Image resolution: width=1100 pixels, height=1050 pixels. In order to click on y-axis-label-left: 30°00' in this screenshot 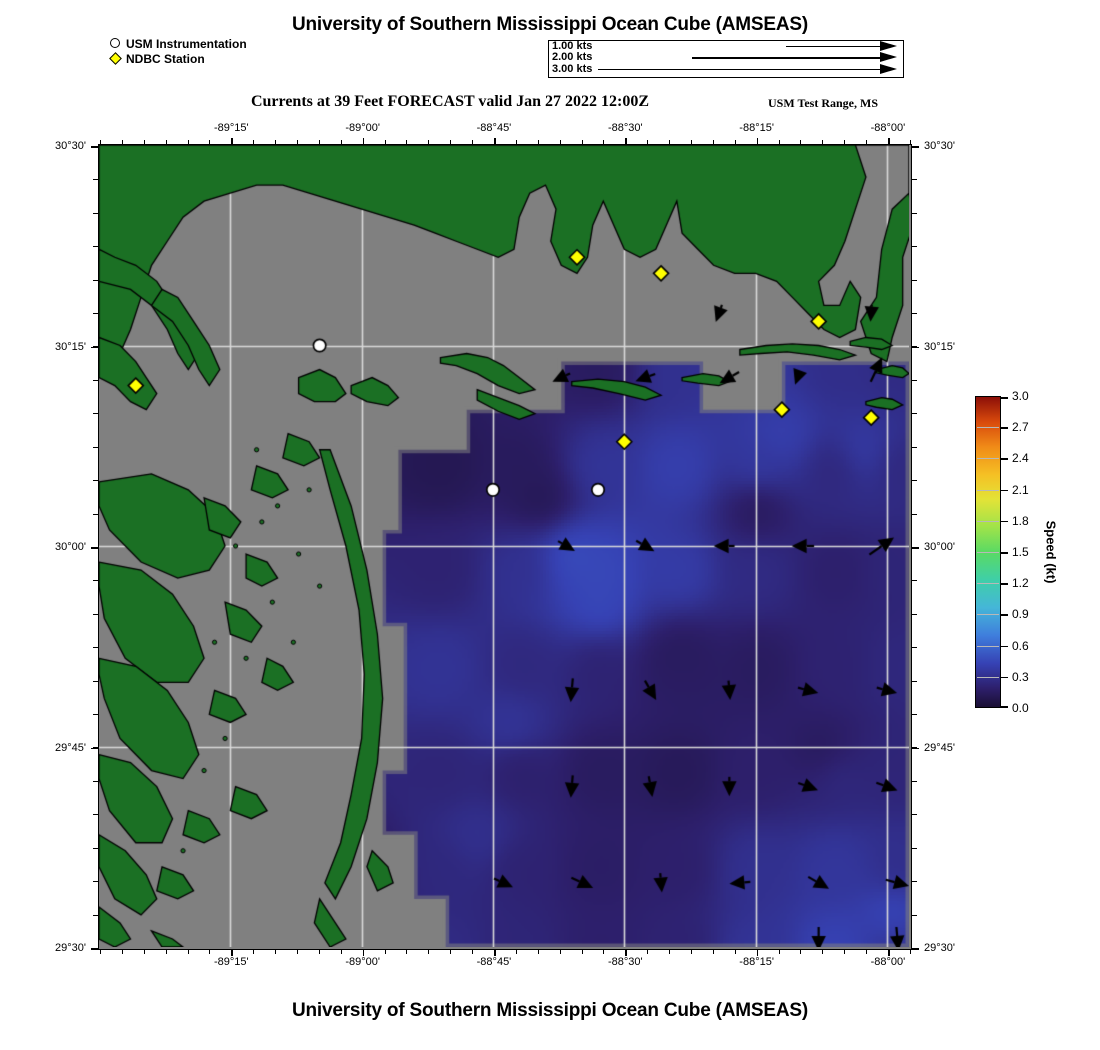, I will do `click(70, 547)`.